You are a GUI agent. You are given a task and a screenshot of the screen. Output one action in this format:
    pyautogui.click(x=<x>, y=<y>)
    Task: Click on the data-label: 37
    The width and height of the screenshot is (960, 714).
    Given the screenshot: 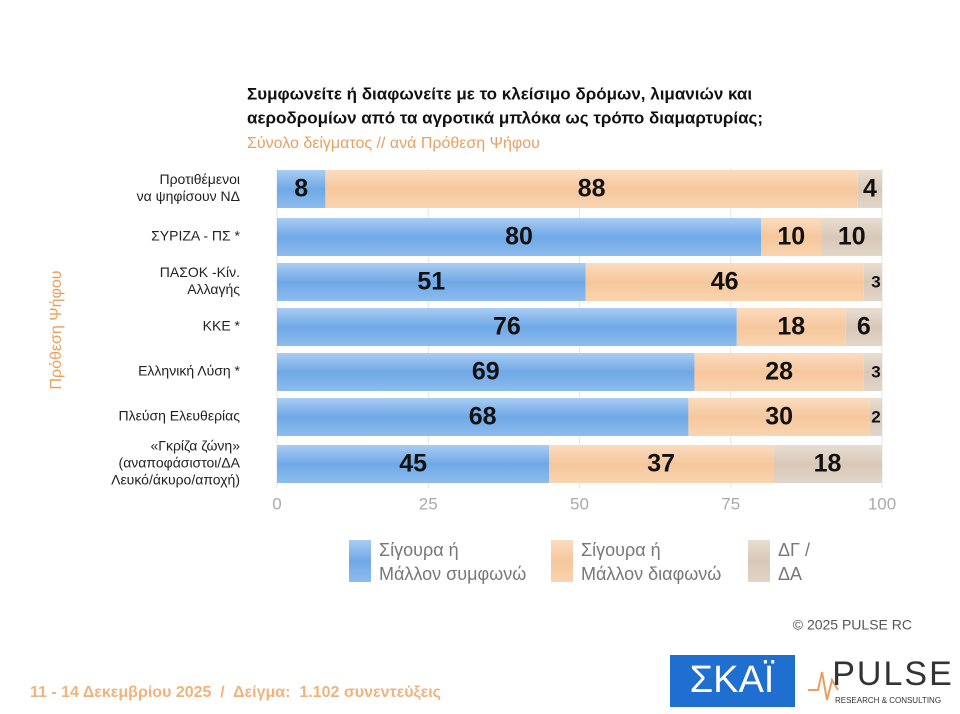 What is the action you would take?
    pyautogui.click(x=661, y=464)
    